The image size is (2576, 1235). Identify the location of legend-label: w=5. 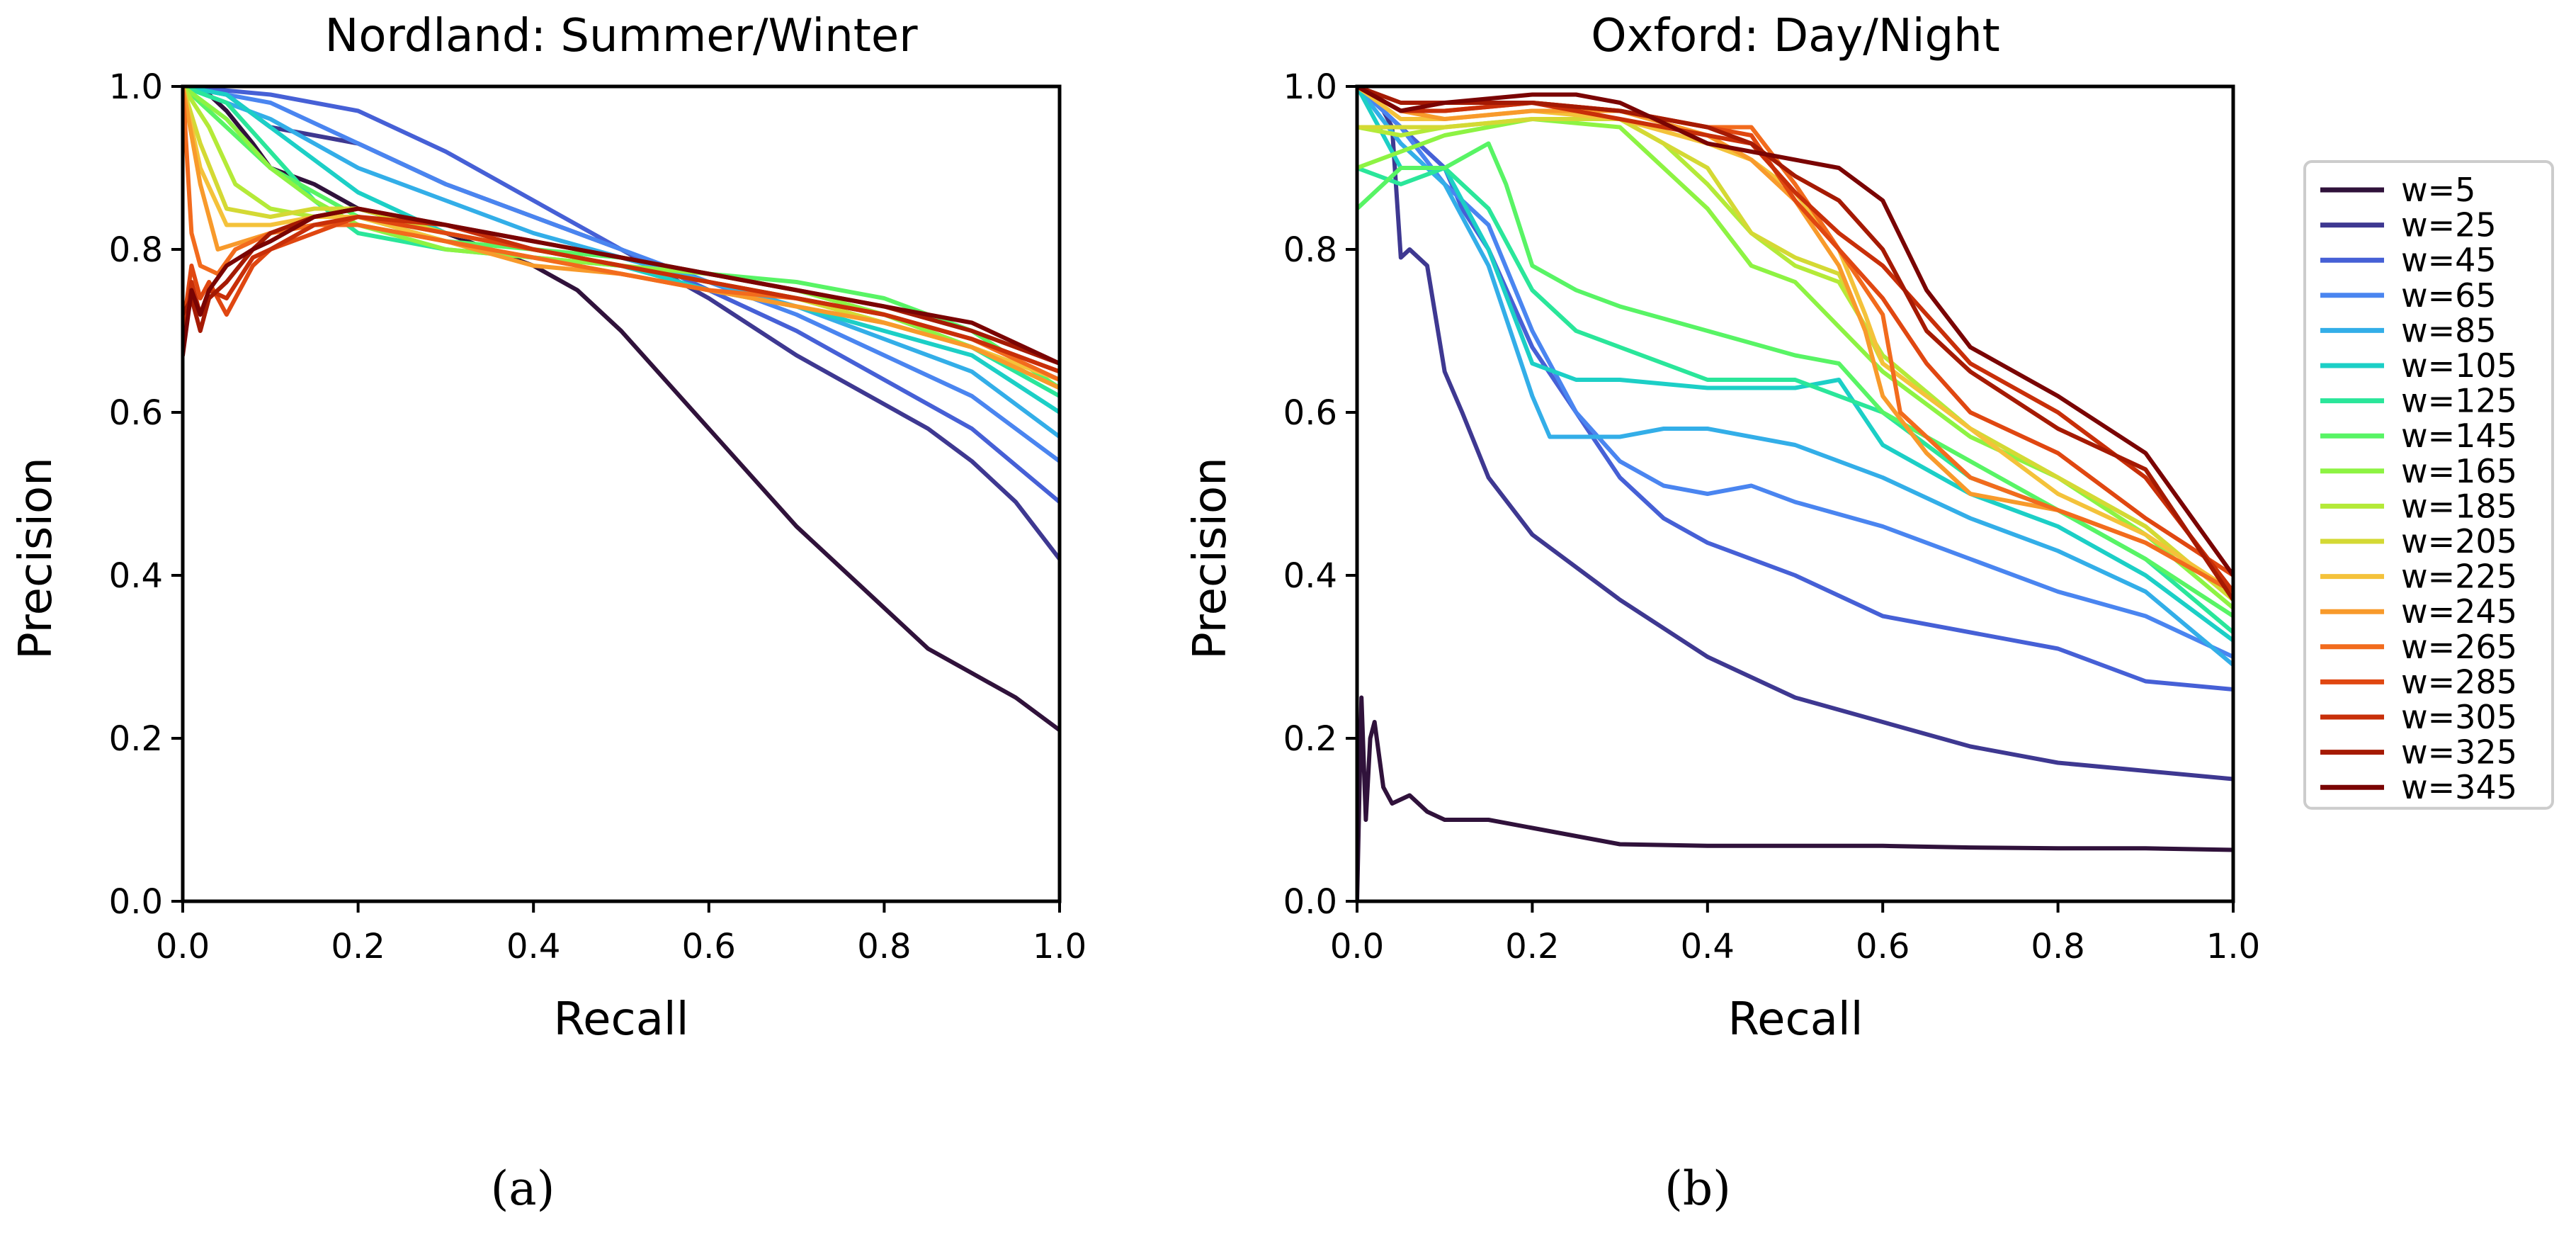
(2438, 190).